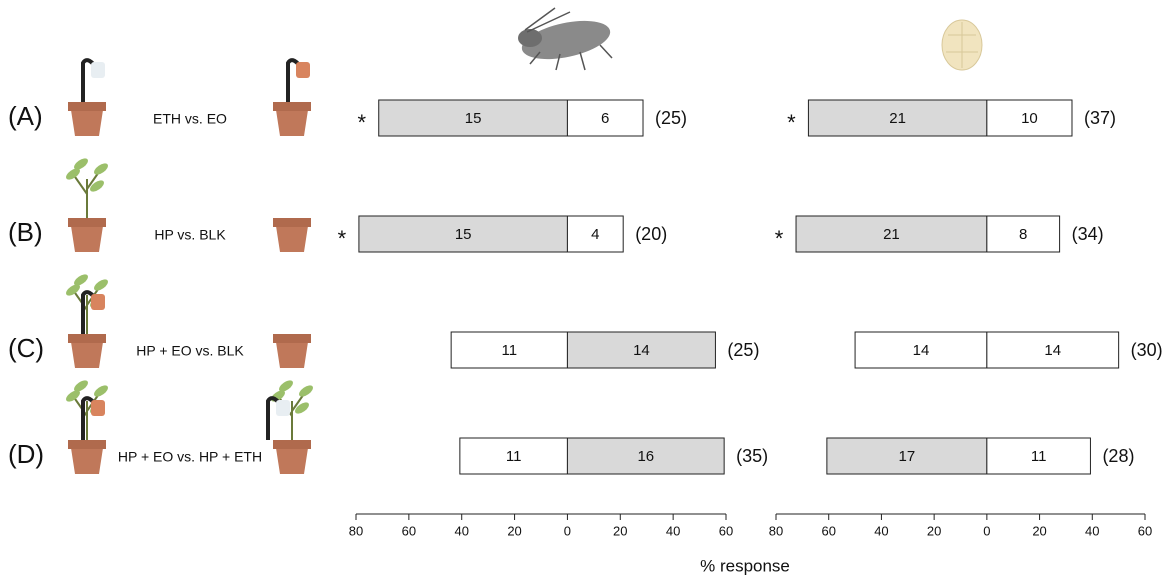  What do you see at coordinates (190, 235) in the screenshot?
I see `row-comparison: HP vs. BLK` at bounding box center [190, 235].